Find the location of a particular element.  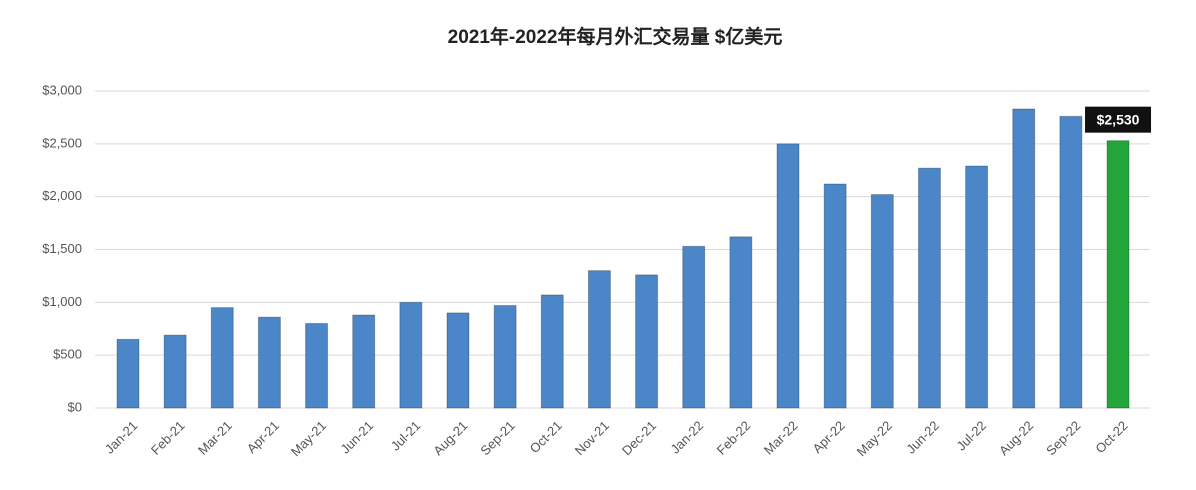

y-tick-label: $3,000 is located at coordinates (62, 89).